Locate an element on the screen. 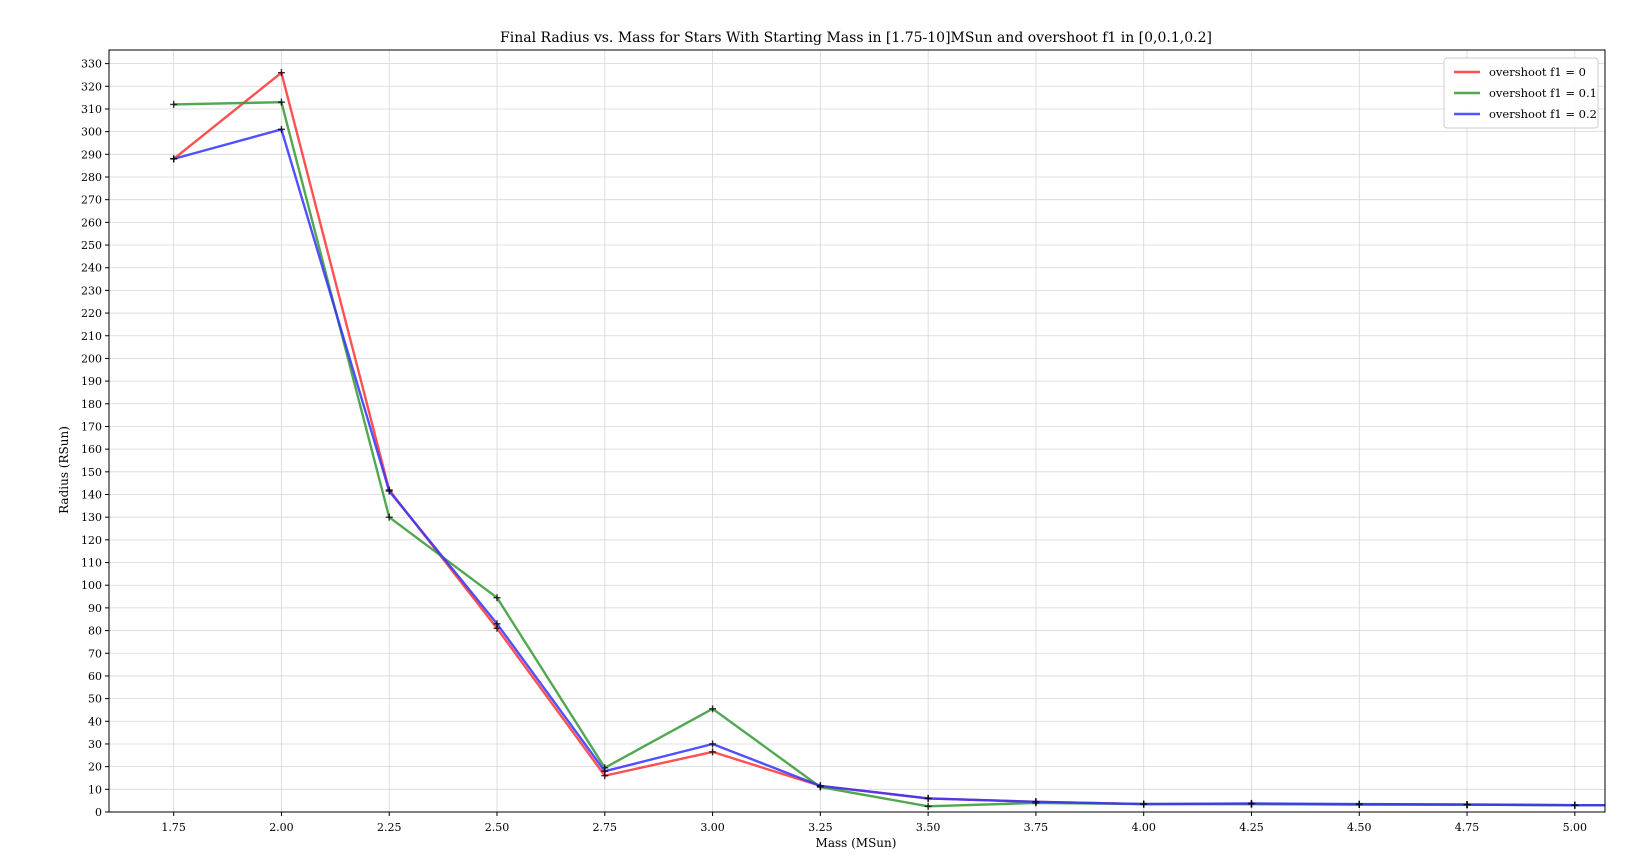 Image resolution: width=1652 pixels, height=866 pixels. y-tick-label: 40 is located at coordinates (95, 721).